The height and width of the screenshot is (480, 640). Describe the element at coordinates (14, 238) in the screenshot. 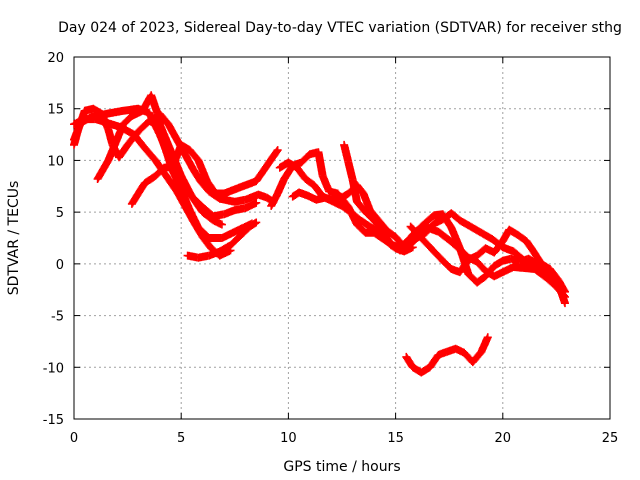

I see `y-axis-label: SDTVAR / TECUs` at that location.